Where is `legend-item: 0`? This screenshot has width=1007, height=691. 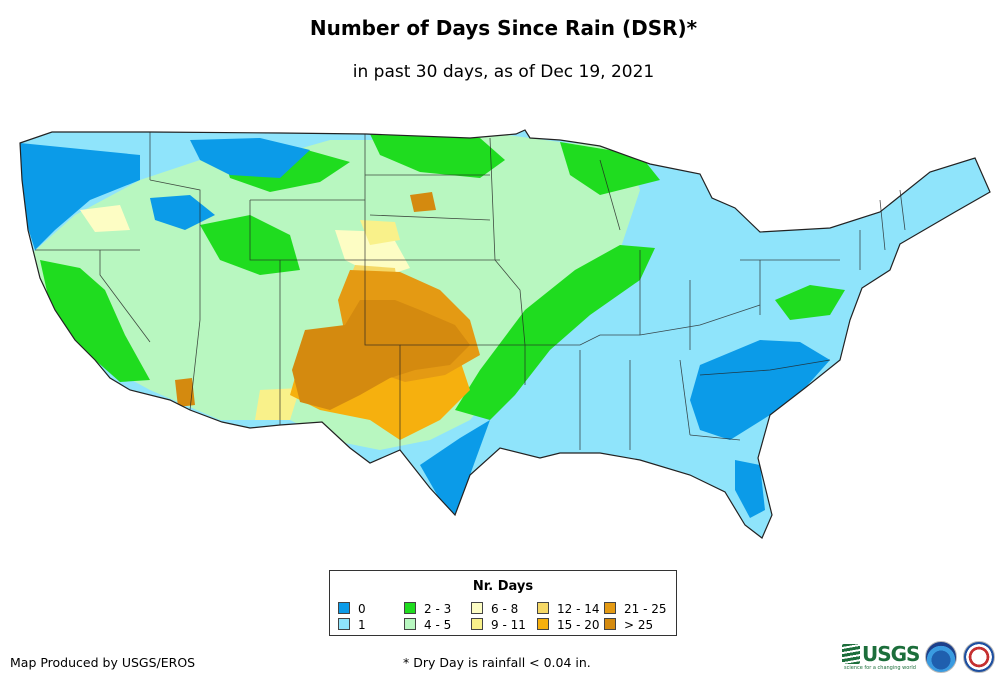
legend-item: 0 is located at coordinates (352, 609).